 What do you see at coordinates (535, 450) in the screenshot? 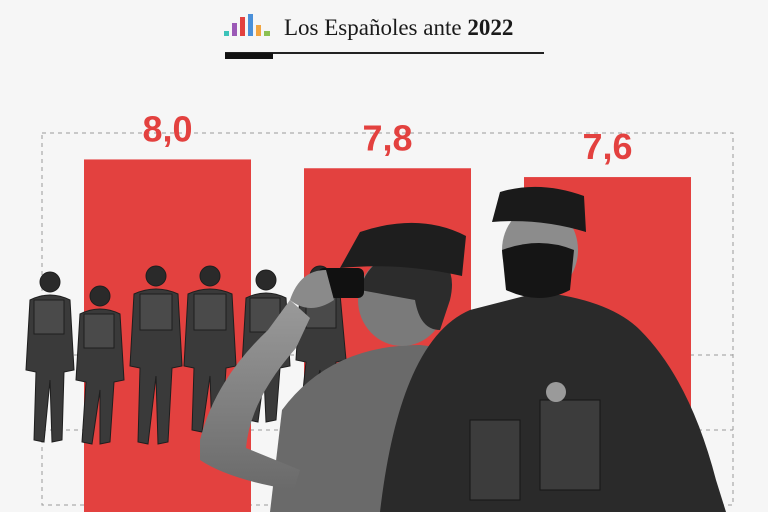
I see `vest-pockets` at bounding box center [535, 450].